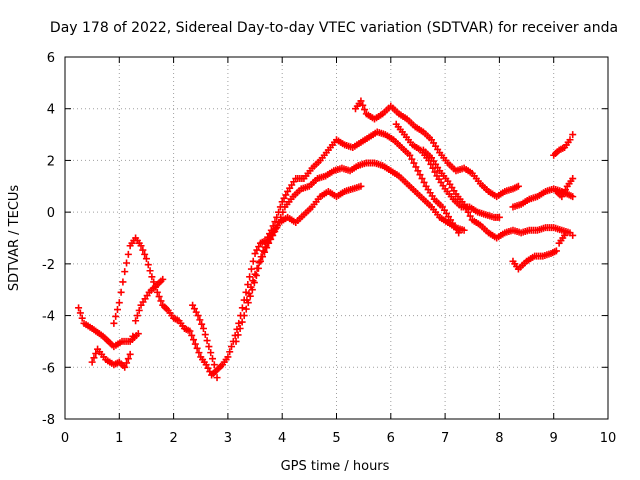  What do you see at coordinates (48, 265) in the screenshot?
I see `y-tick-label: -2` at bounding box center [48, 265].